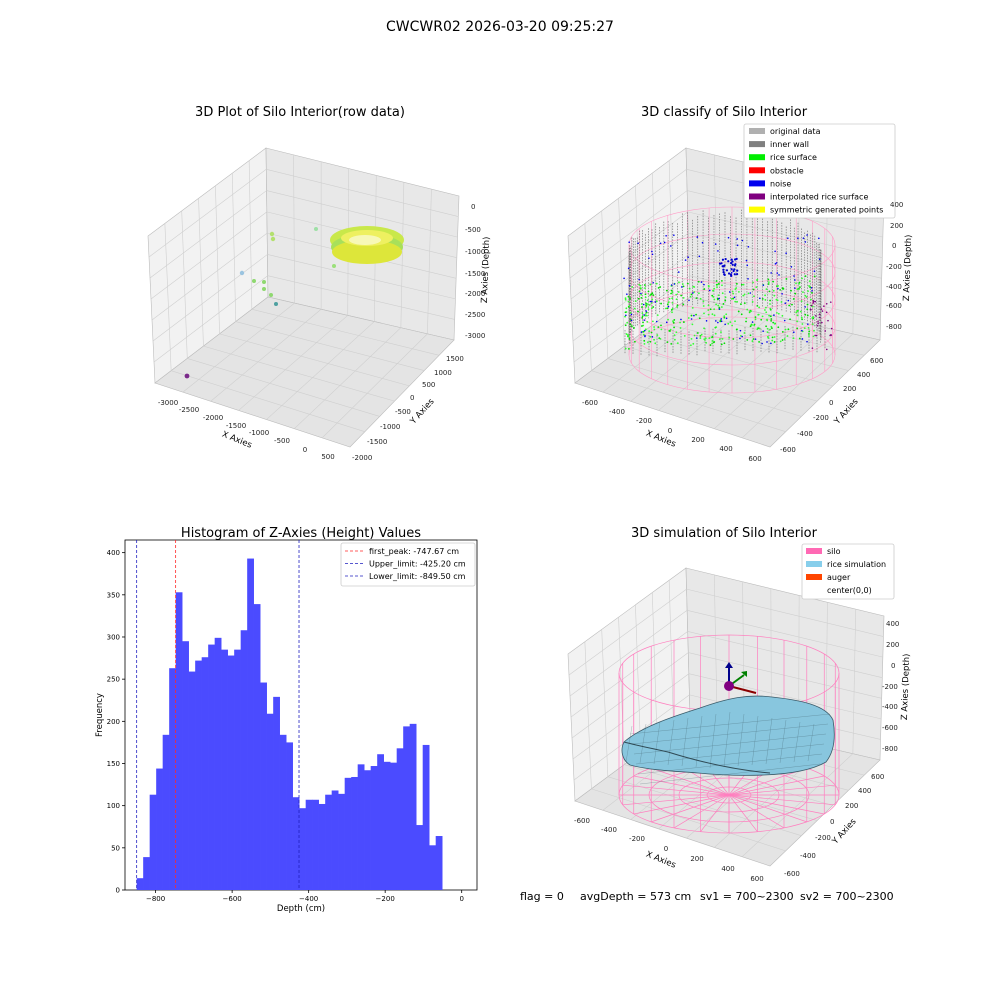 The height and width of the screenshot is (1000, 1000). What do you see at coordinates (417, 576) in the screenshot?
I see `legend-label: Lower_limit: -849.50 cm` at bounding box center [417, 576].